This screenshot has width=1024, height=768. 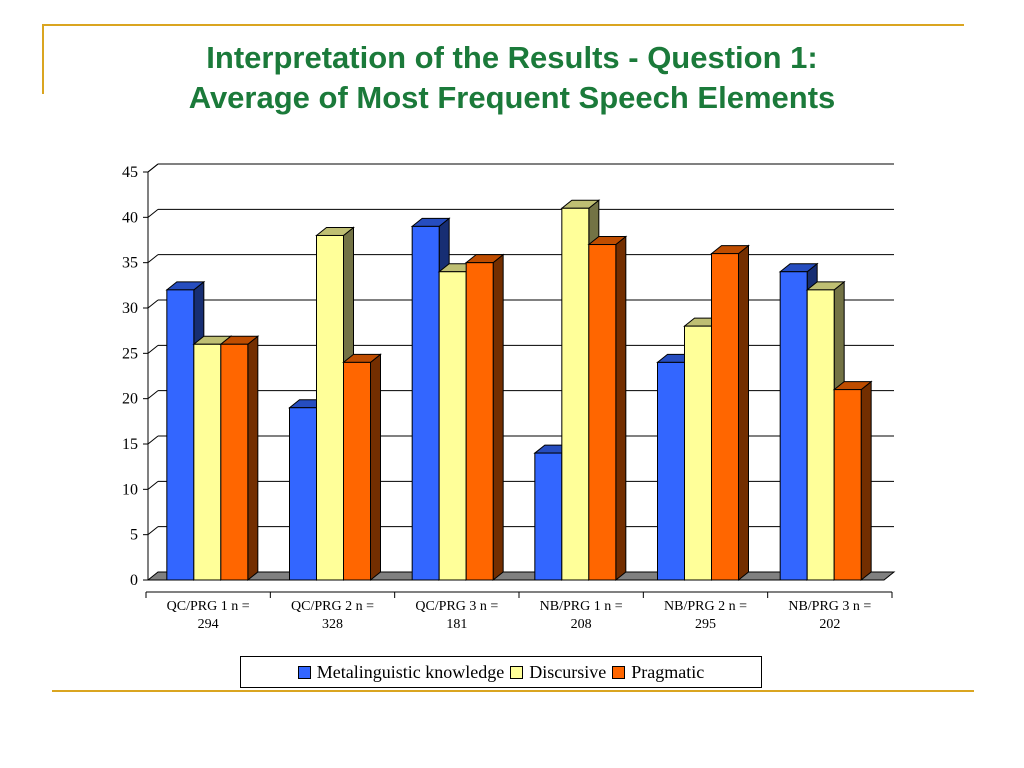 I want to click on x-category-label: 181, so click(x=456, y=624).